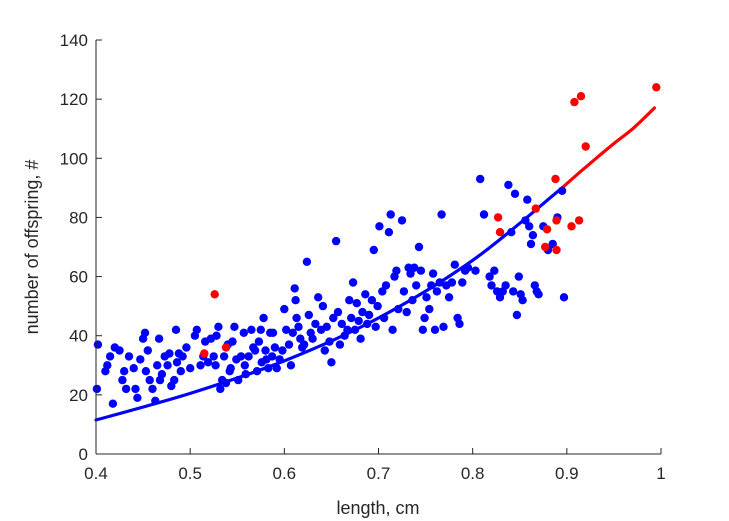 Image resolution: width=729 pixels, height=521 pixels. What do you see at coordinates (285, 473) in the screenshot?
I see `x-tick-label: 0.6` at bounding box center [285, 473].